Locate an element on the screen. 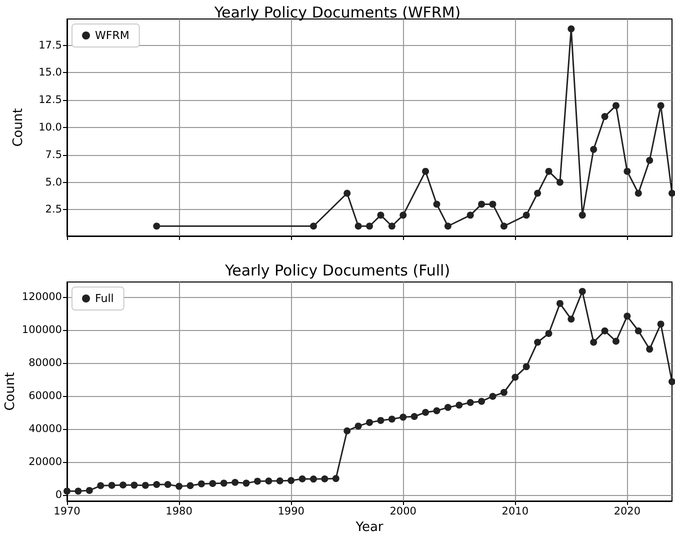  y-tick-label: 15.0 is located at coordinates (50, 72).